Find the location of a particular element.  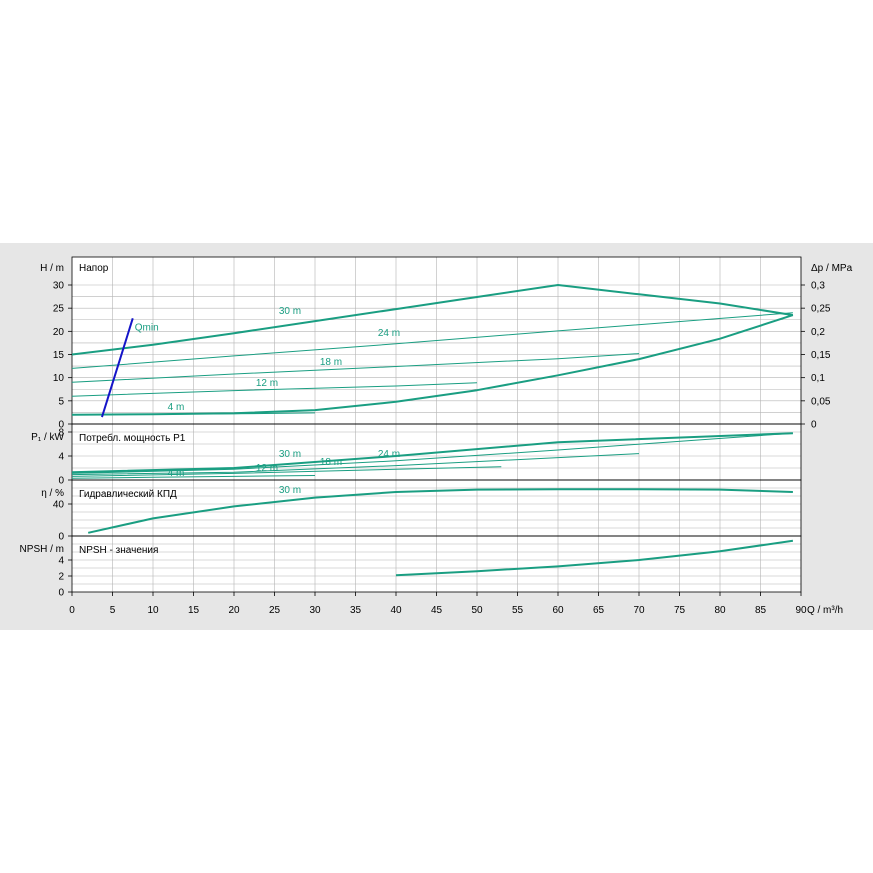

qmin-label: Qmin is located at coordinates (147, 327).